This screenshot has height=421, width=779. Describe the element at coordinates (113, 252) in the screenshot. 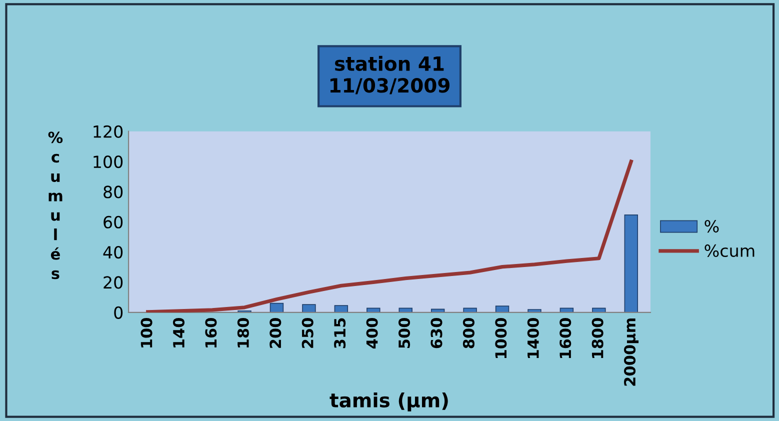

I see `y-tick-label: 40` at that location.